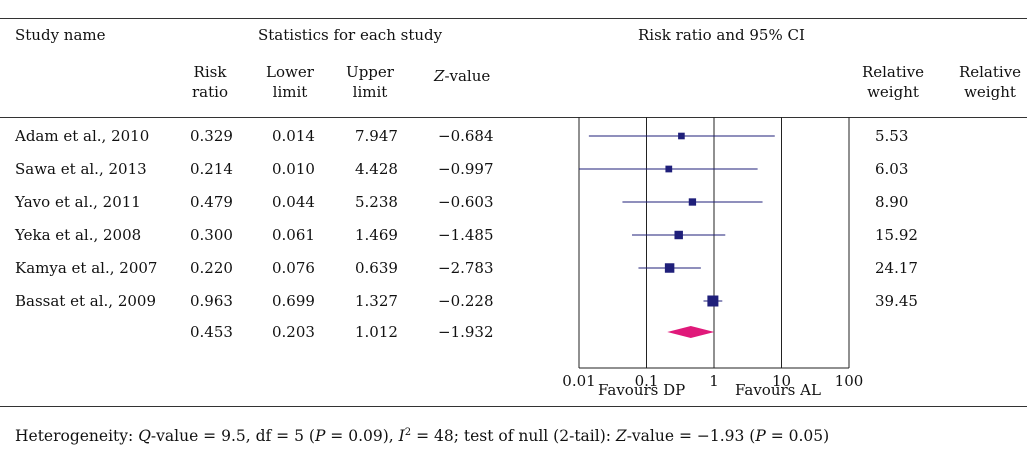 The height and width of the screenshot is (453, 1027). What do you see at coordinates (408, 432) in the screenshot?
I see `footer-sup: 2` at bounding box center [408, 432].